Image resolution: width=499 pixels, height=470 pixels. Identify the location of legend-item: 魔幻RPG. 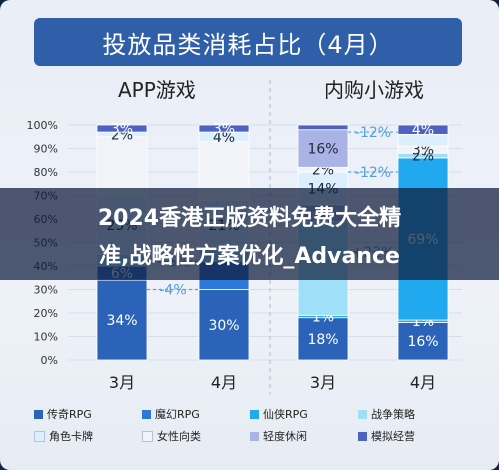
(171, 414).